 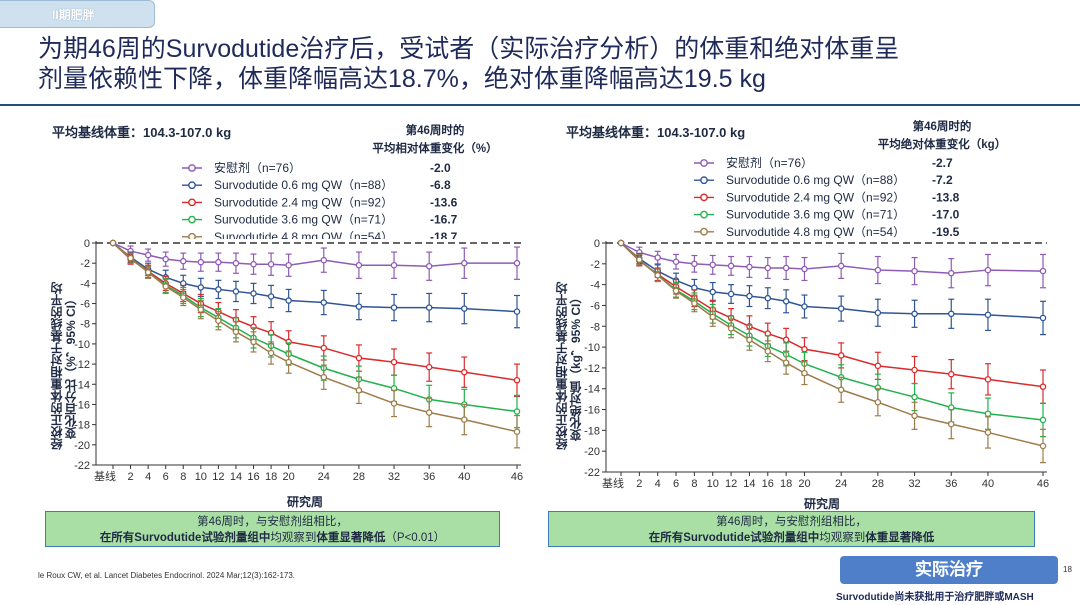 I want to click on x-tick-label: 36, so click(x=429, y=477).